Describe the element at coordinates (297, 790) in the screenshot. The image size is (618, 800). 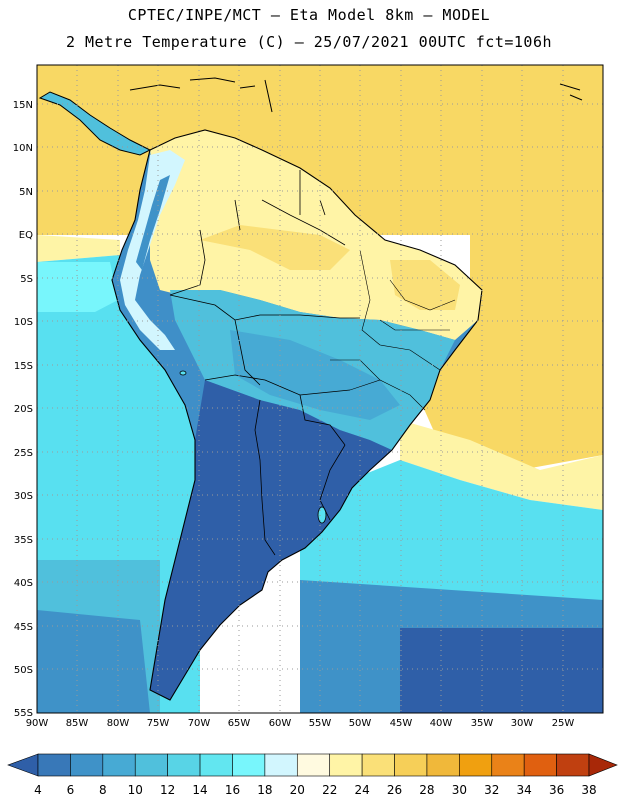
I see `colorbar-tick-label: 20` at that location.